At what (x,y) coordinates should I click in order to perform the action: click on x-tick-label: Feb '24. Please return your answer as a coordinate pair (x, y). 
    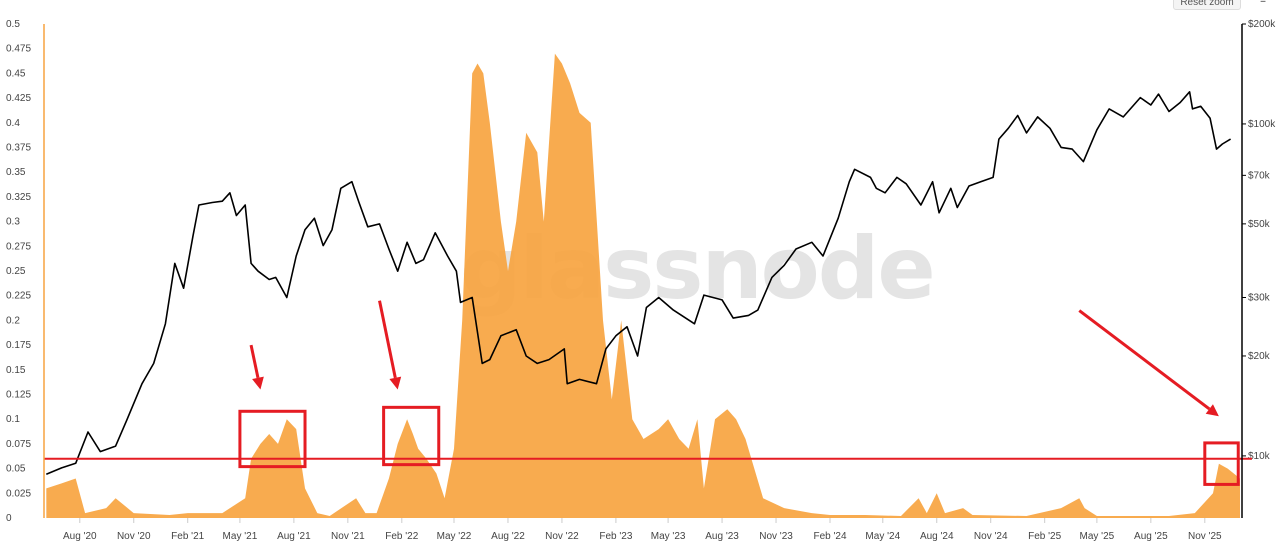
    Looking at the image, I should click on (829, 536).